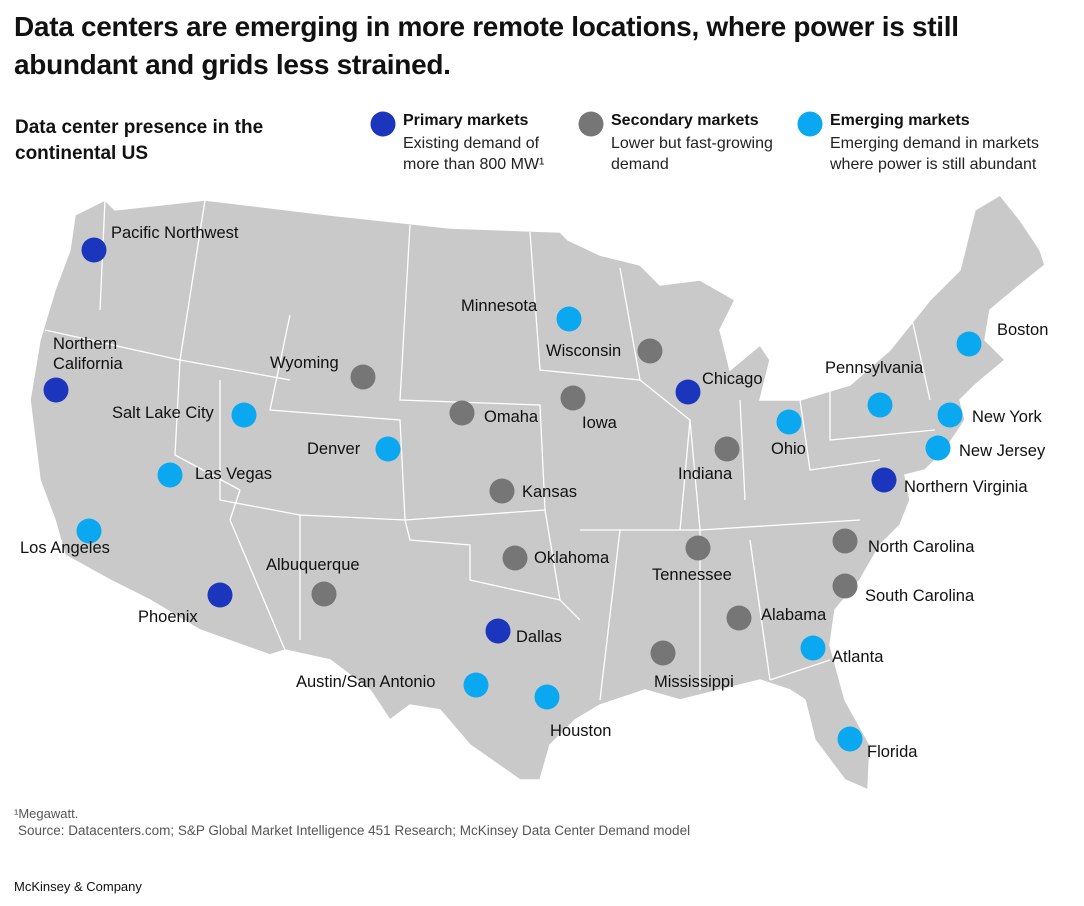  I want to click on market-label: Omaha, so click(511, 417).